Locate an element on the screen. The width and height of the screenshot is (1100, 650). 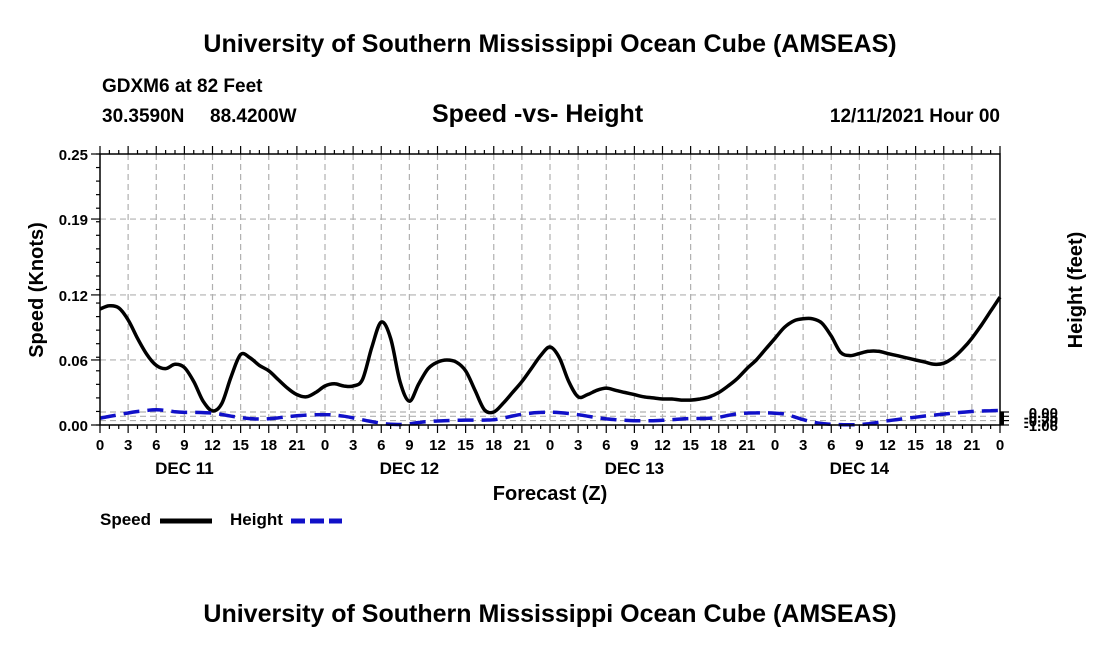
y-left-tick-label: 0.19 is located at coordinates (73, 220).